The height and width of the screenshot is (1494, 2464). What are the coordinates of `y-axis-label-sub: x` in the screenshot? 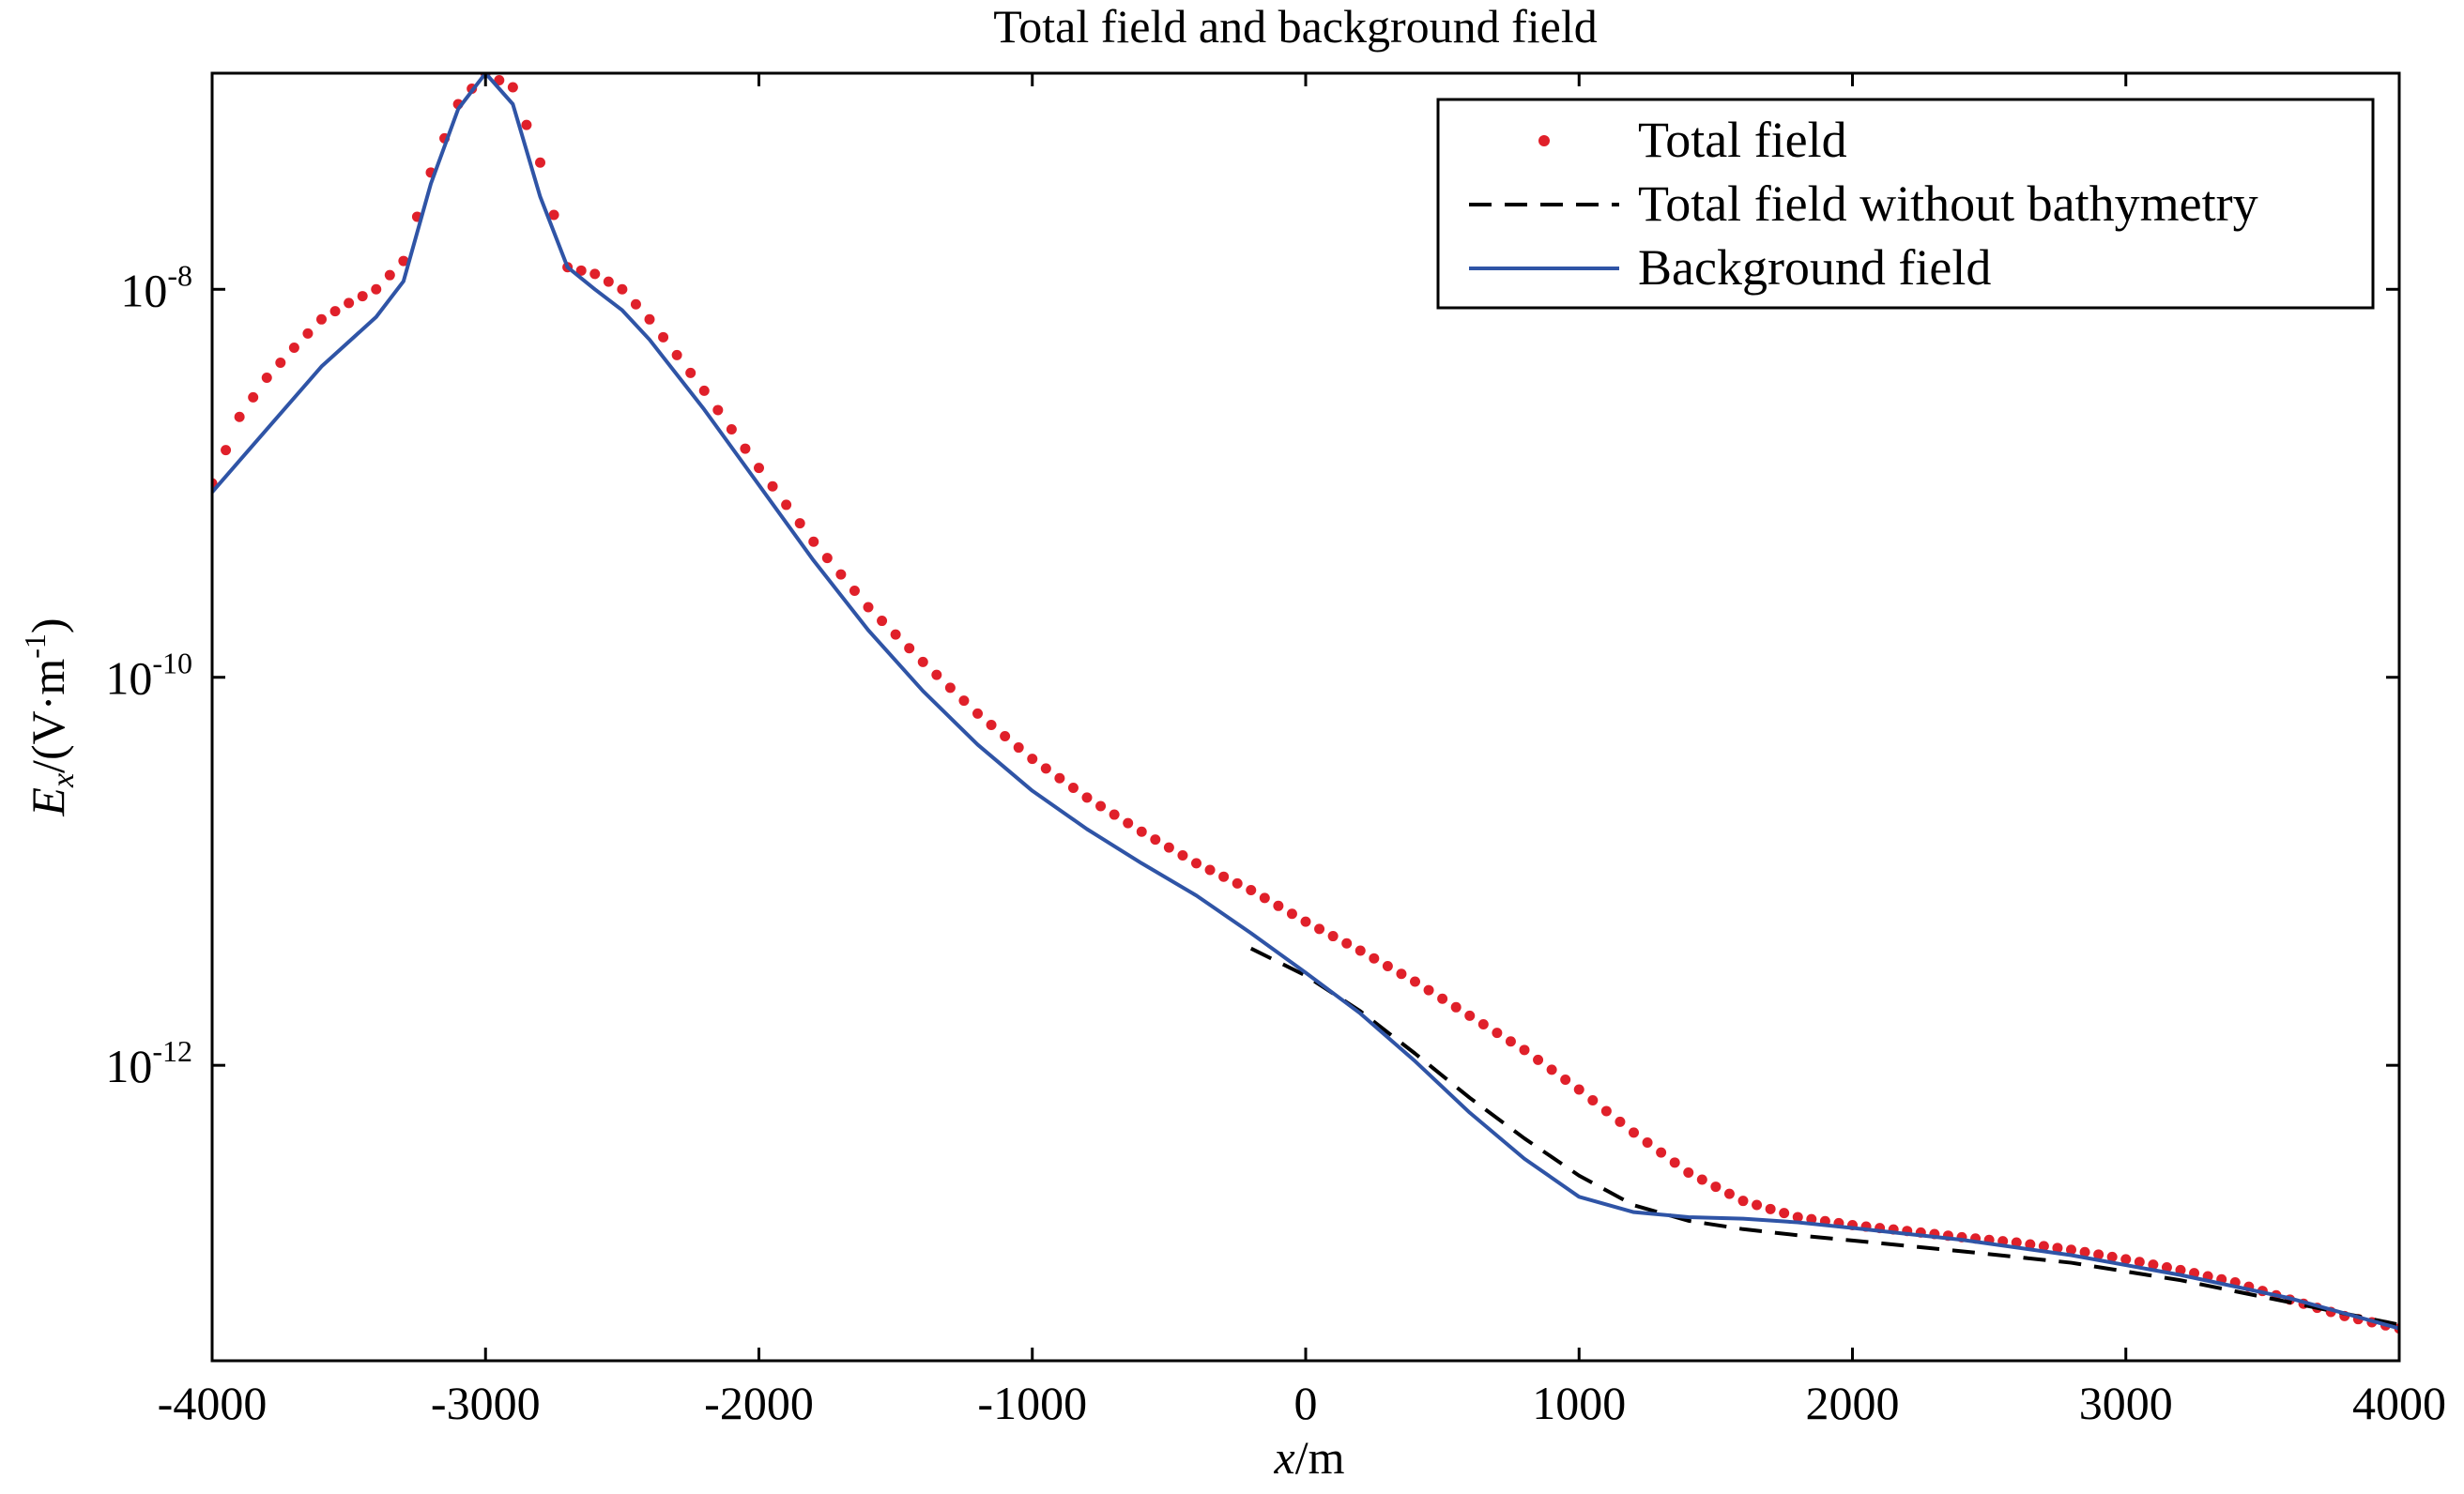 It's located at (64, 780).